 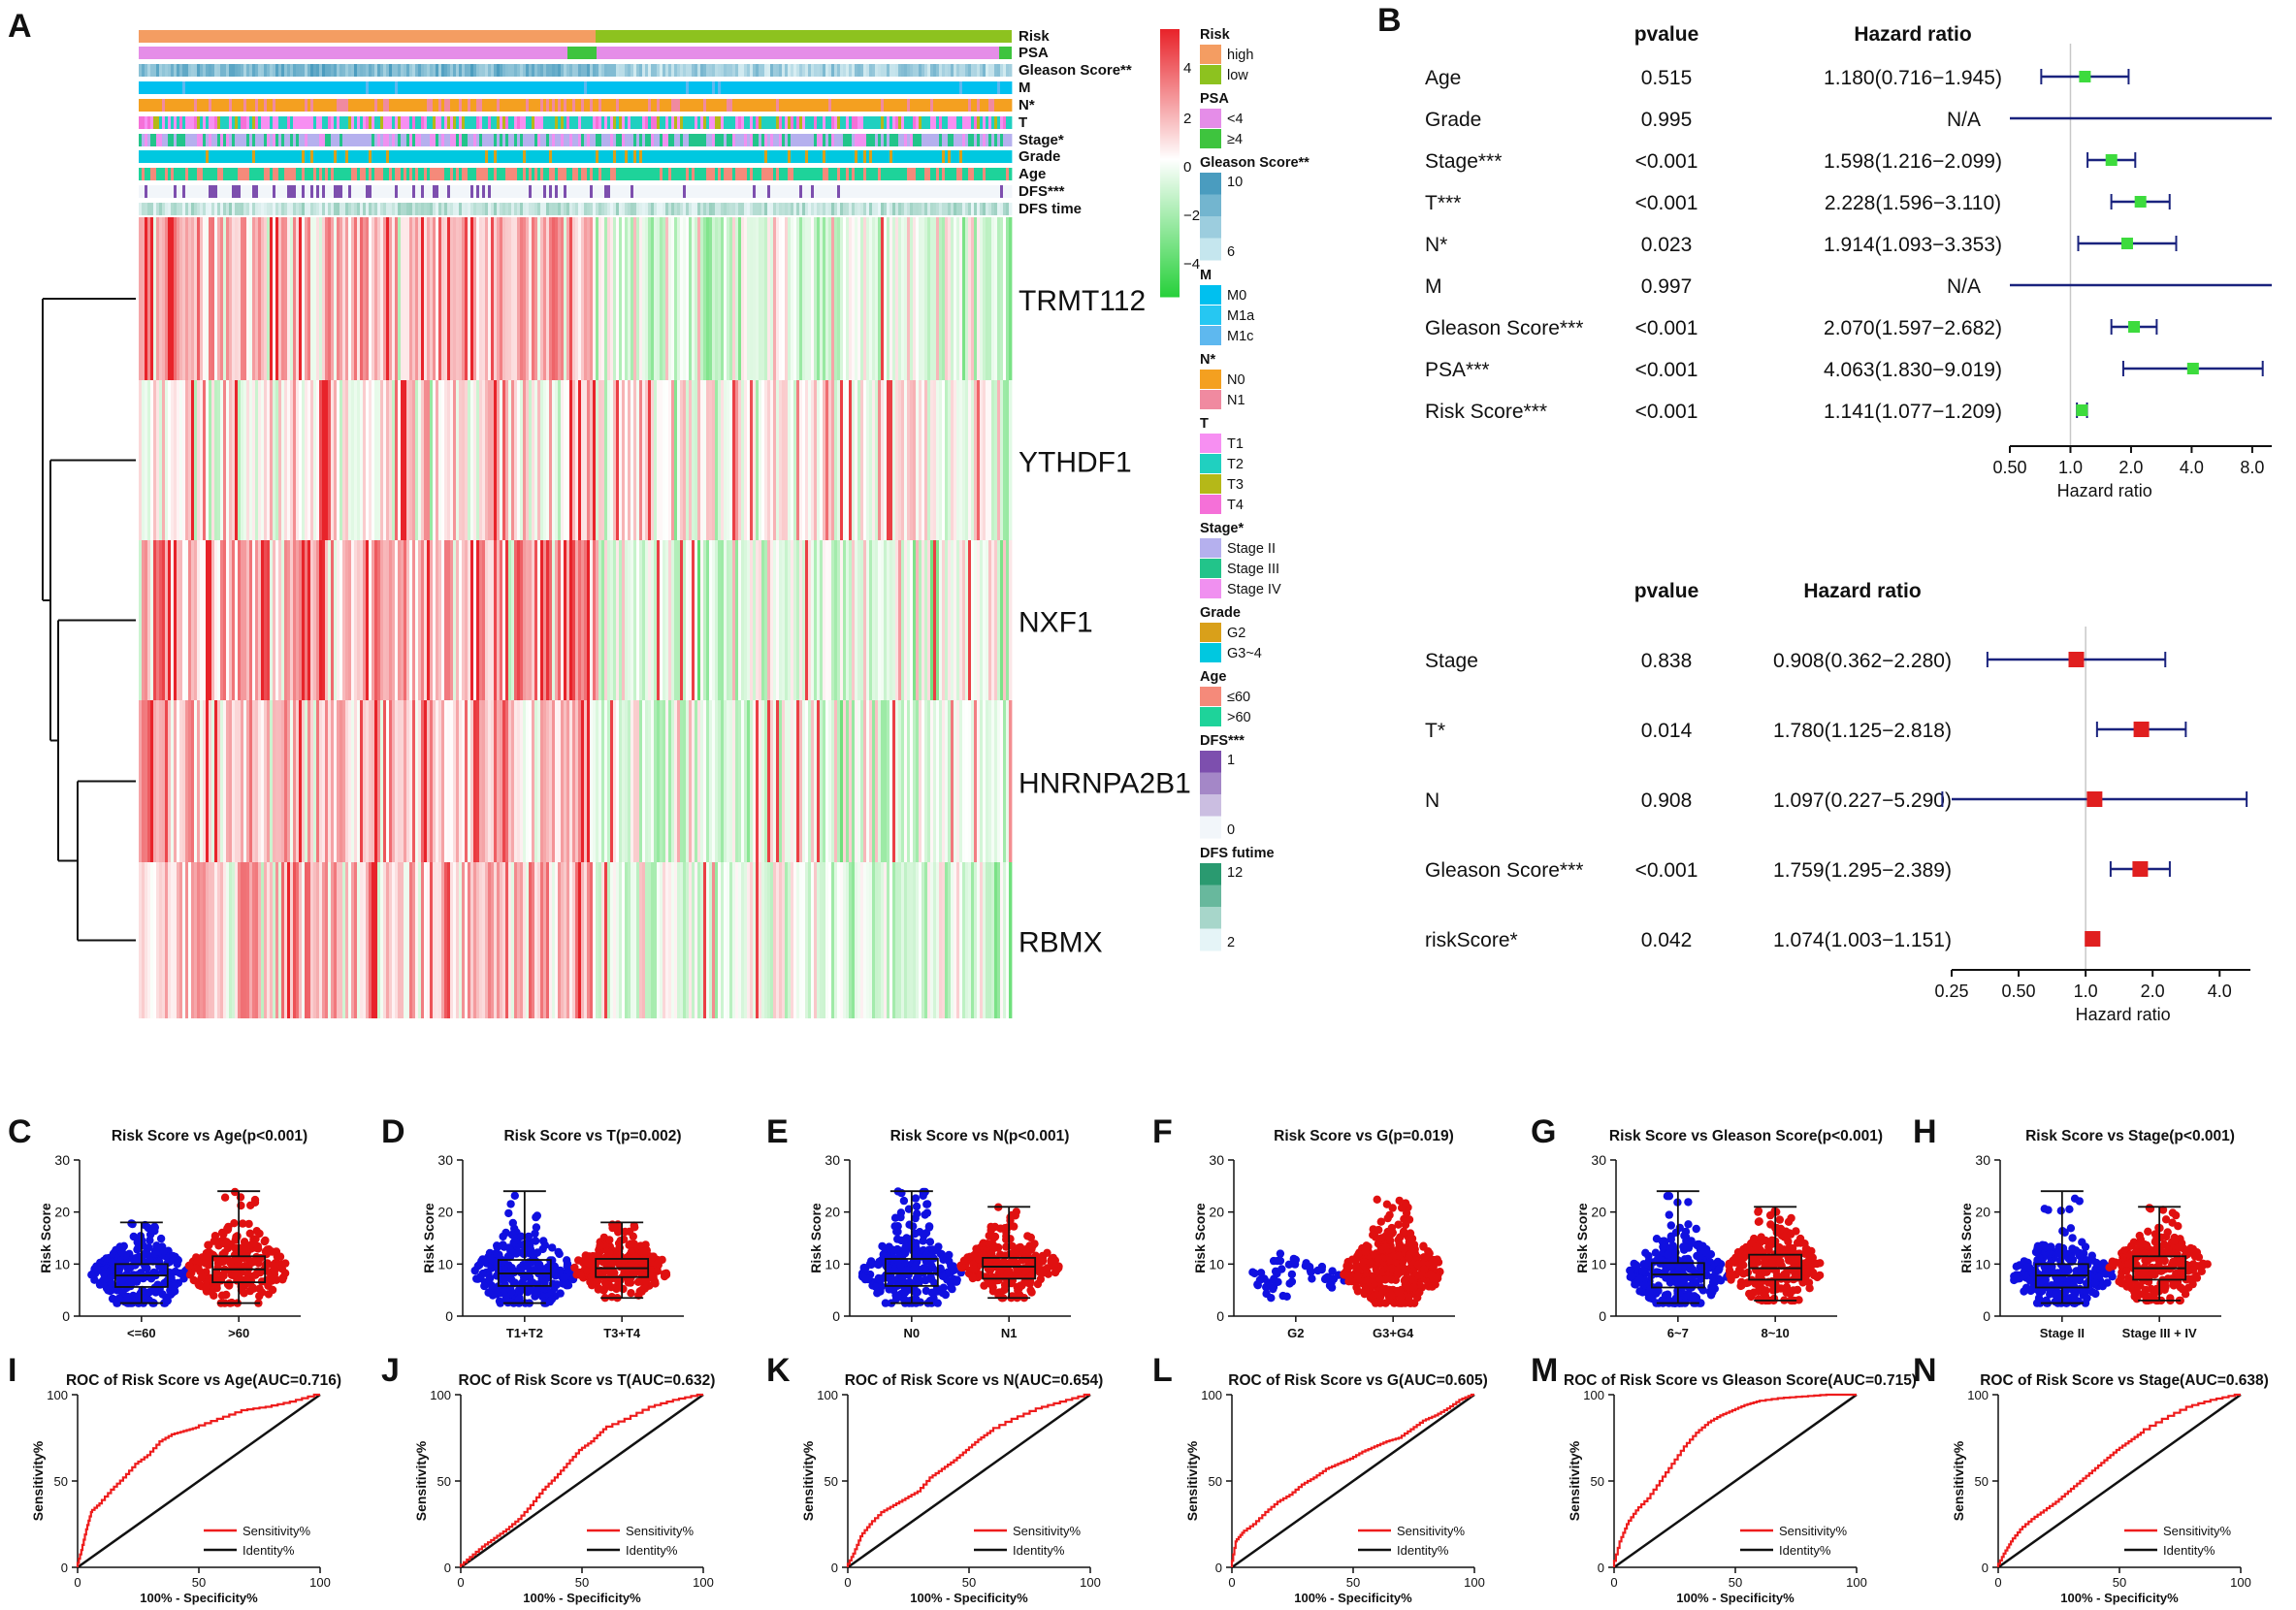 I want to click on gene-label: RBMX, so click(x=1061, y=943).